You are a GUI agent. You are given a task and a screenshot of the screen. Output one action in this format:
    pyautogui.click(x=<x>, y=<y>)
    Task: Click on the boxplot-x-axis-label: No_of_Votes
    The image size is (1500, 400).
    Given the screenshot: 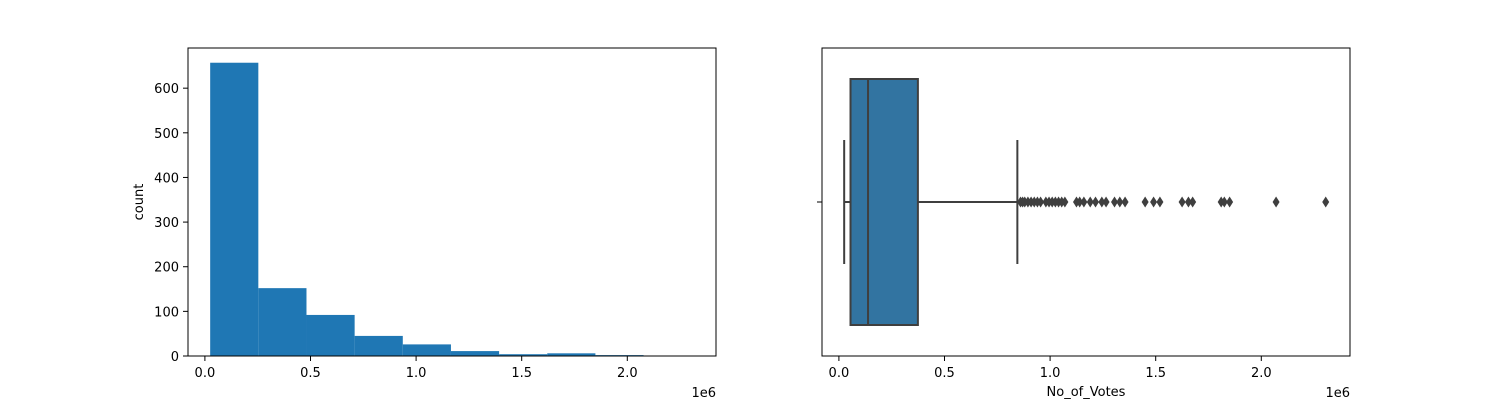 What is the action you would take?
    pyautogui.click(x=1086, y=392)
    